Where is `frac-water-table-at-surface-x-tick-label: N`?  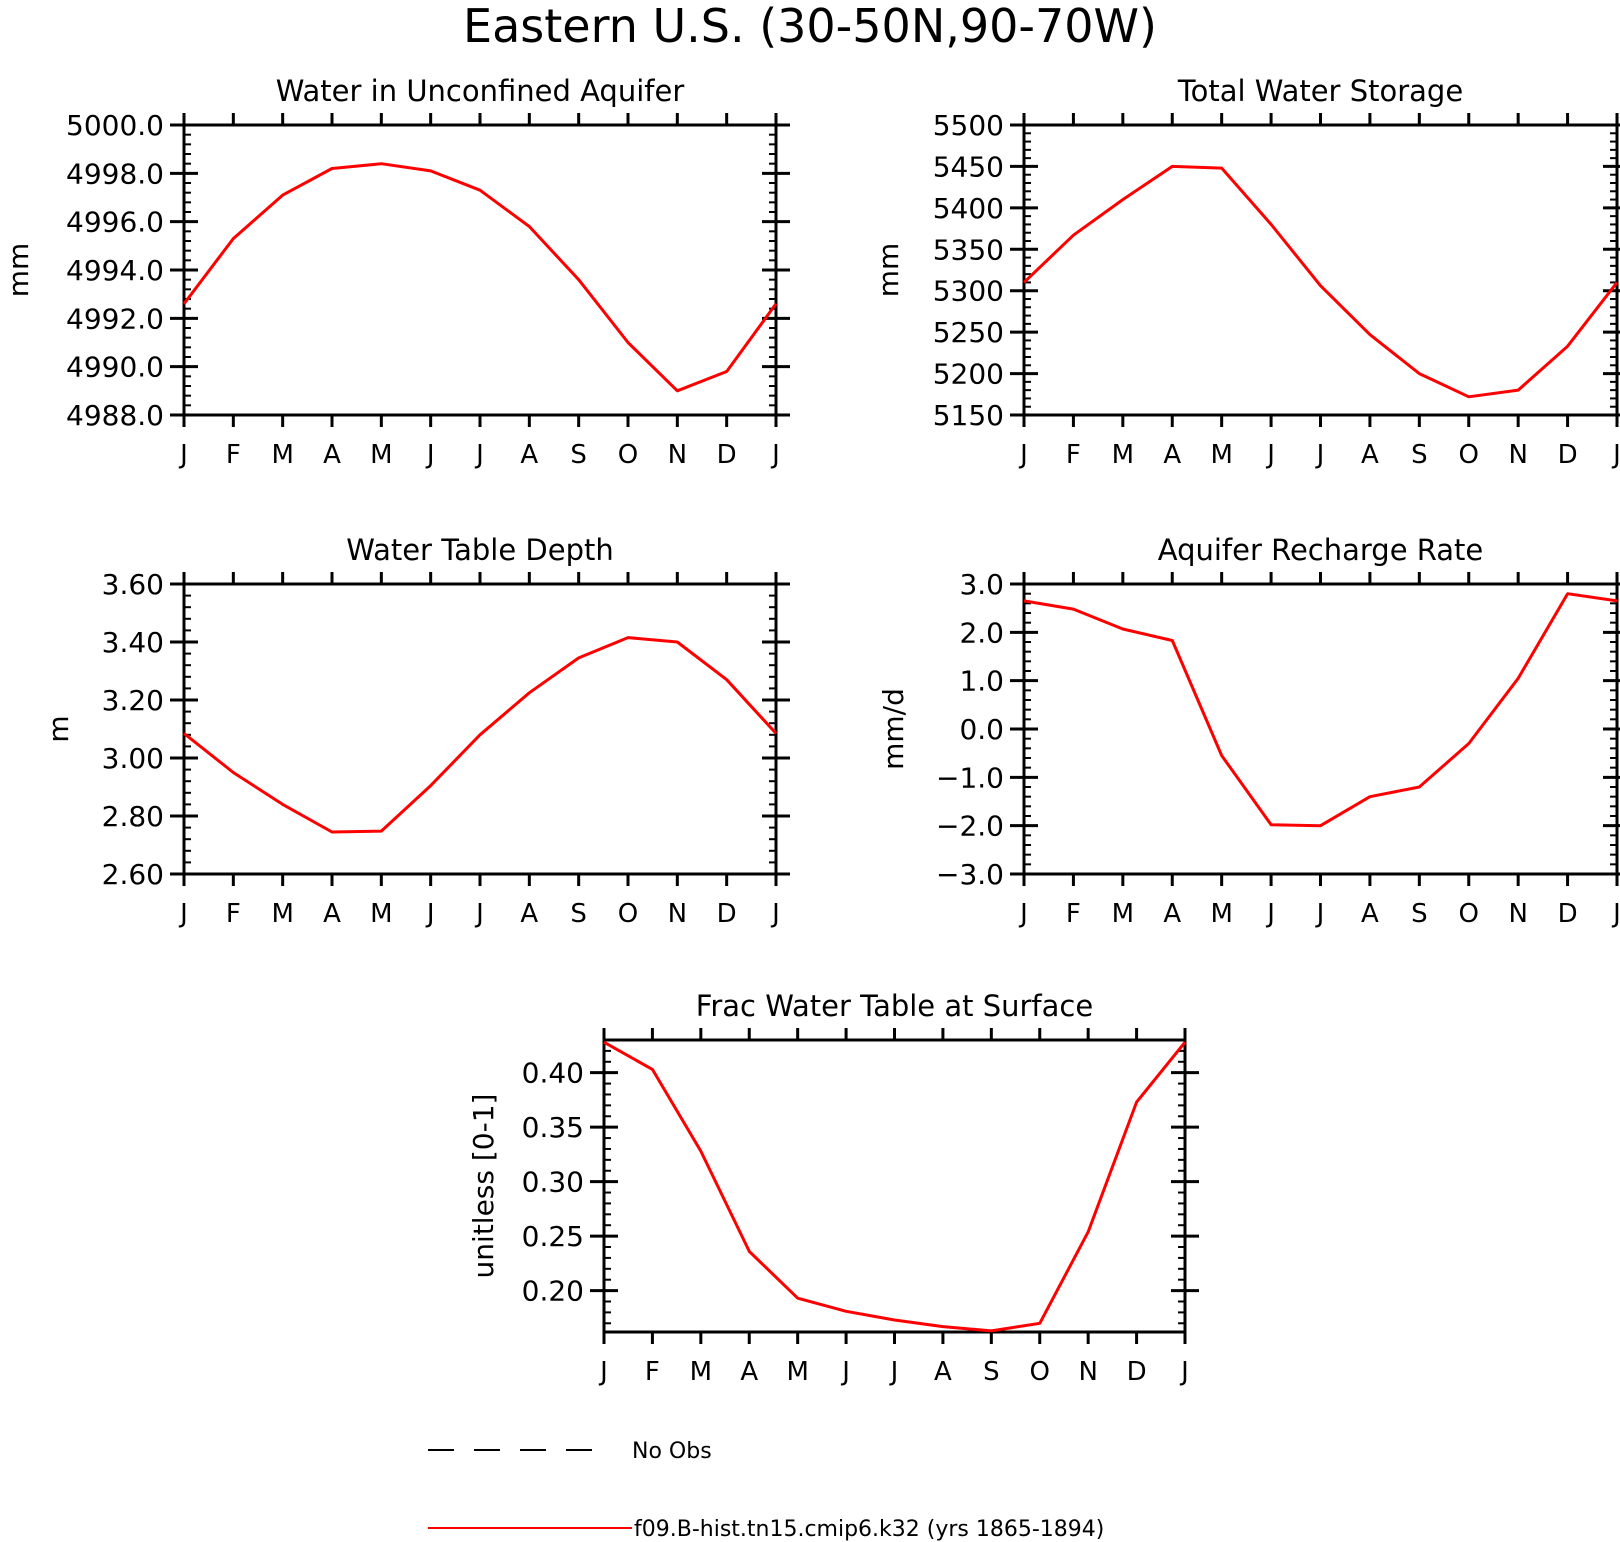 frac-water-table-at-surface-x-tick-label: N is located at coordinates (1087, 1372).